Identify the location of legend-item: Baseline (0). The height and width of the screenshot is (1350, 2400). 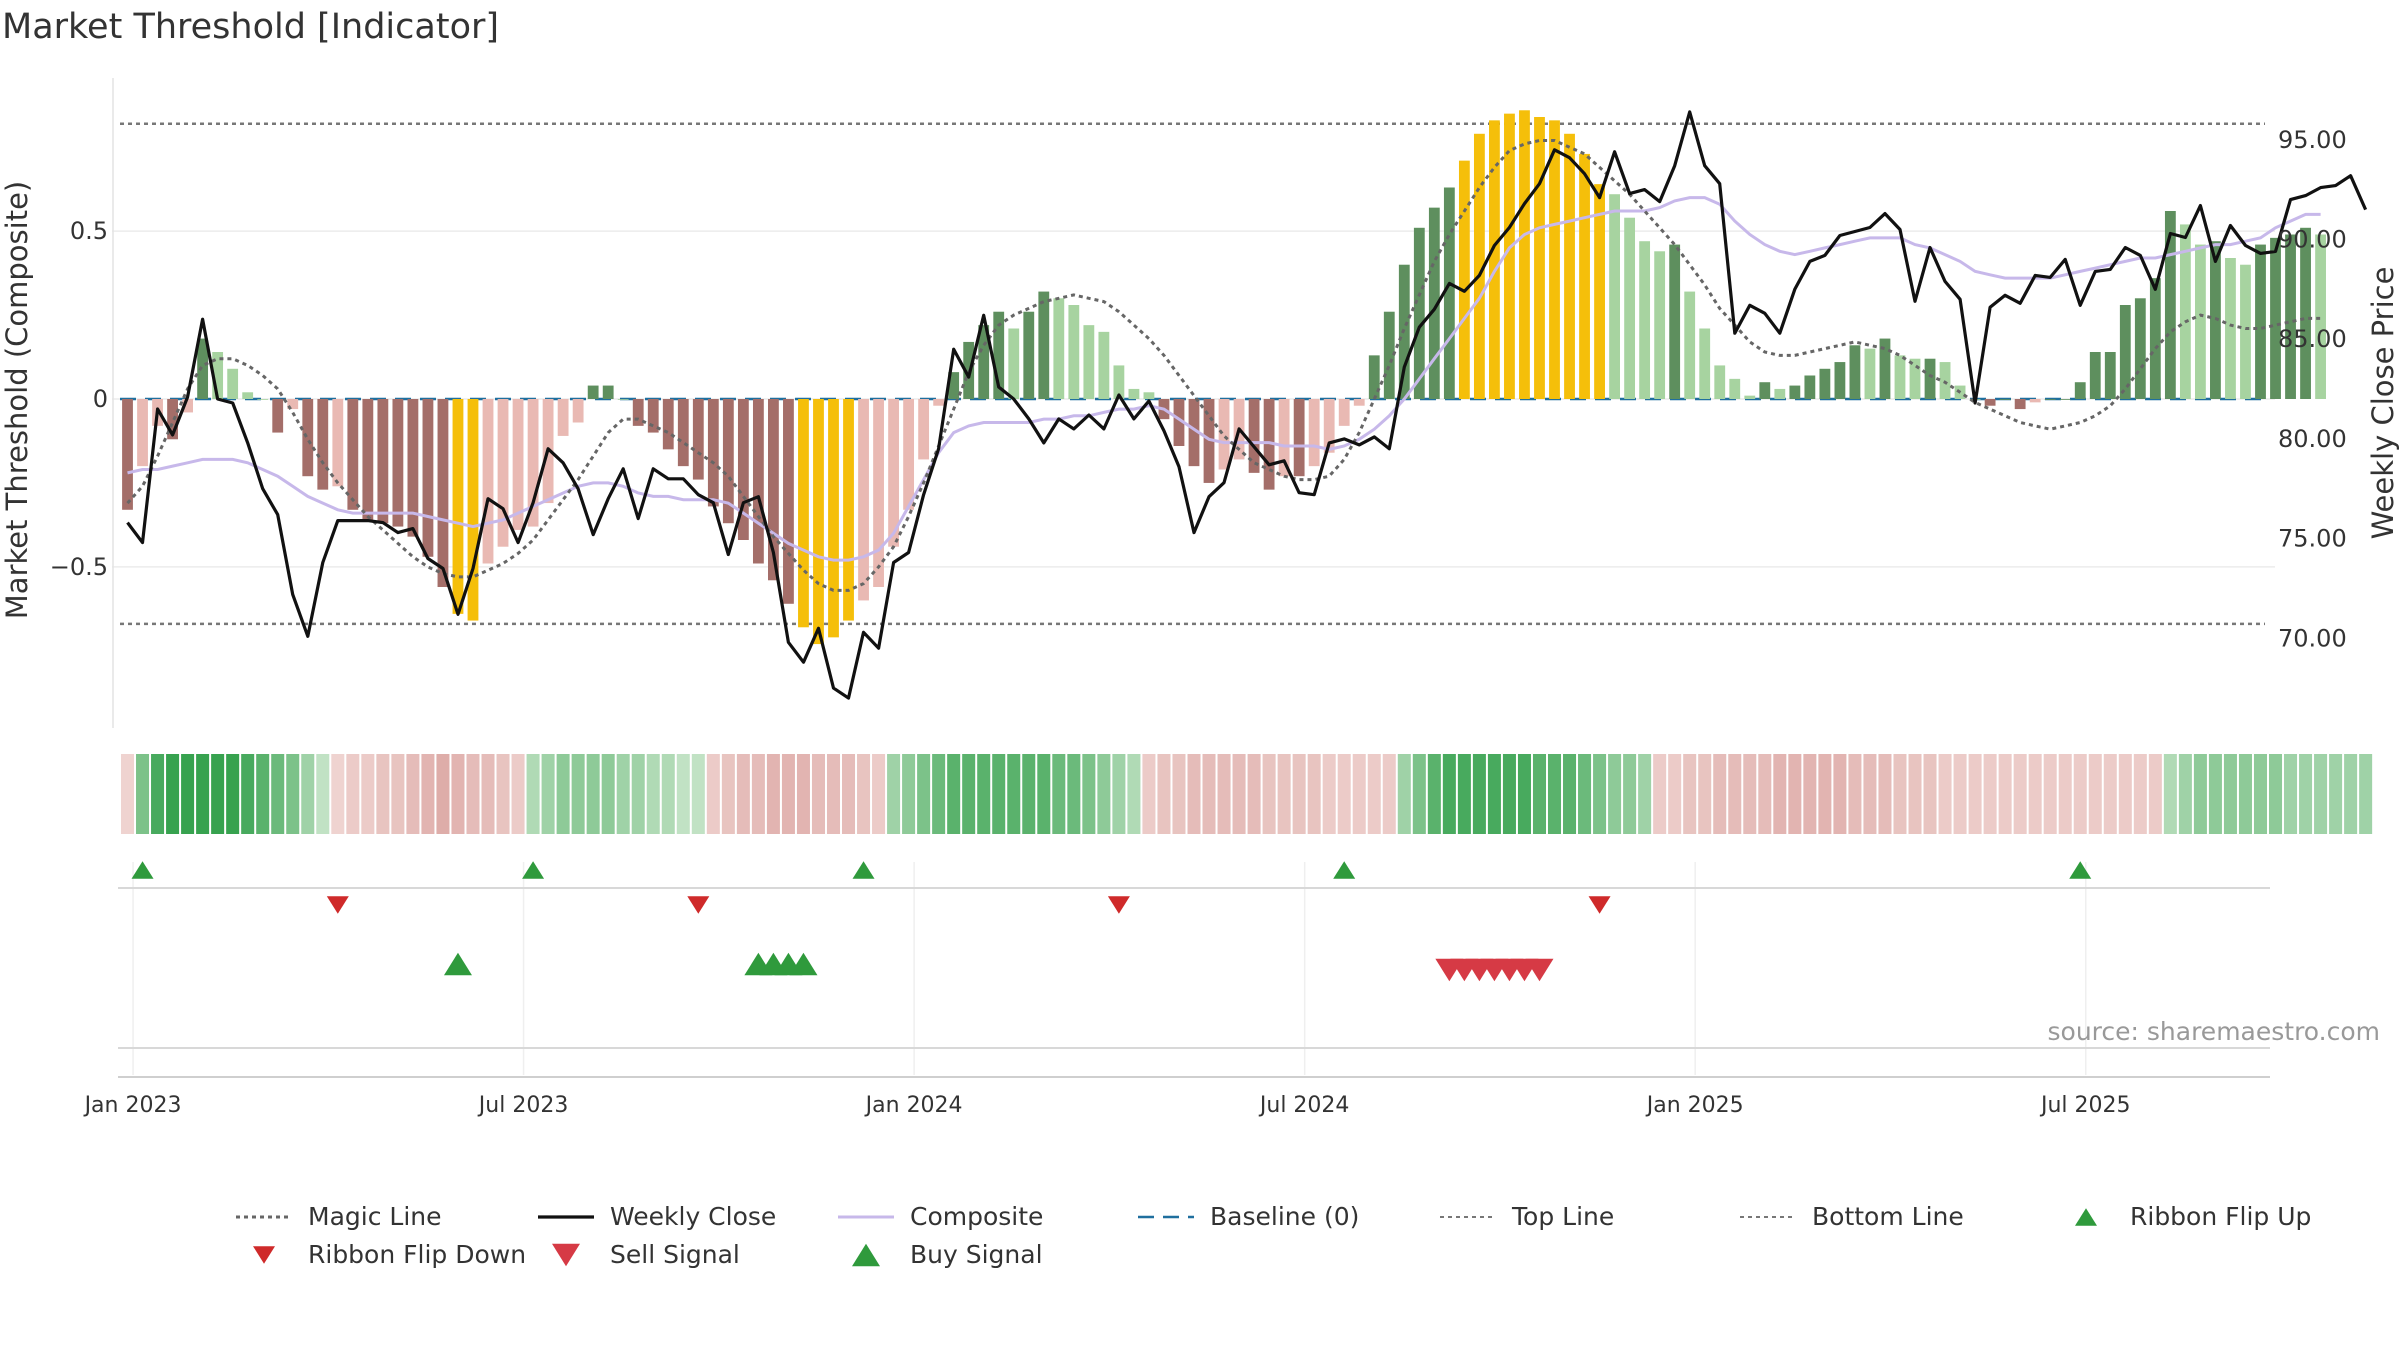
(1248, 1216).